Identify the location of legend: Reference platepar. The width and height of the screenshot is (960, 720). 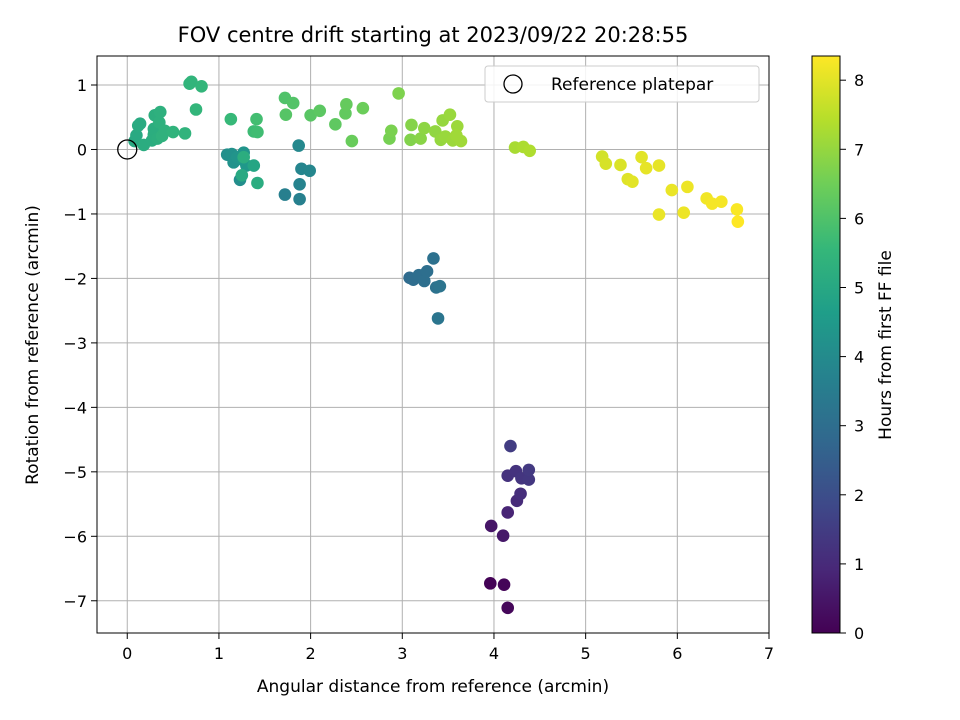
(622, 84).